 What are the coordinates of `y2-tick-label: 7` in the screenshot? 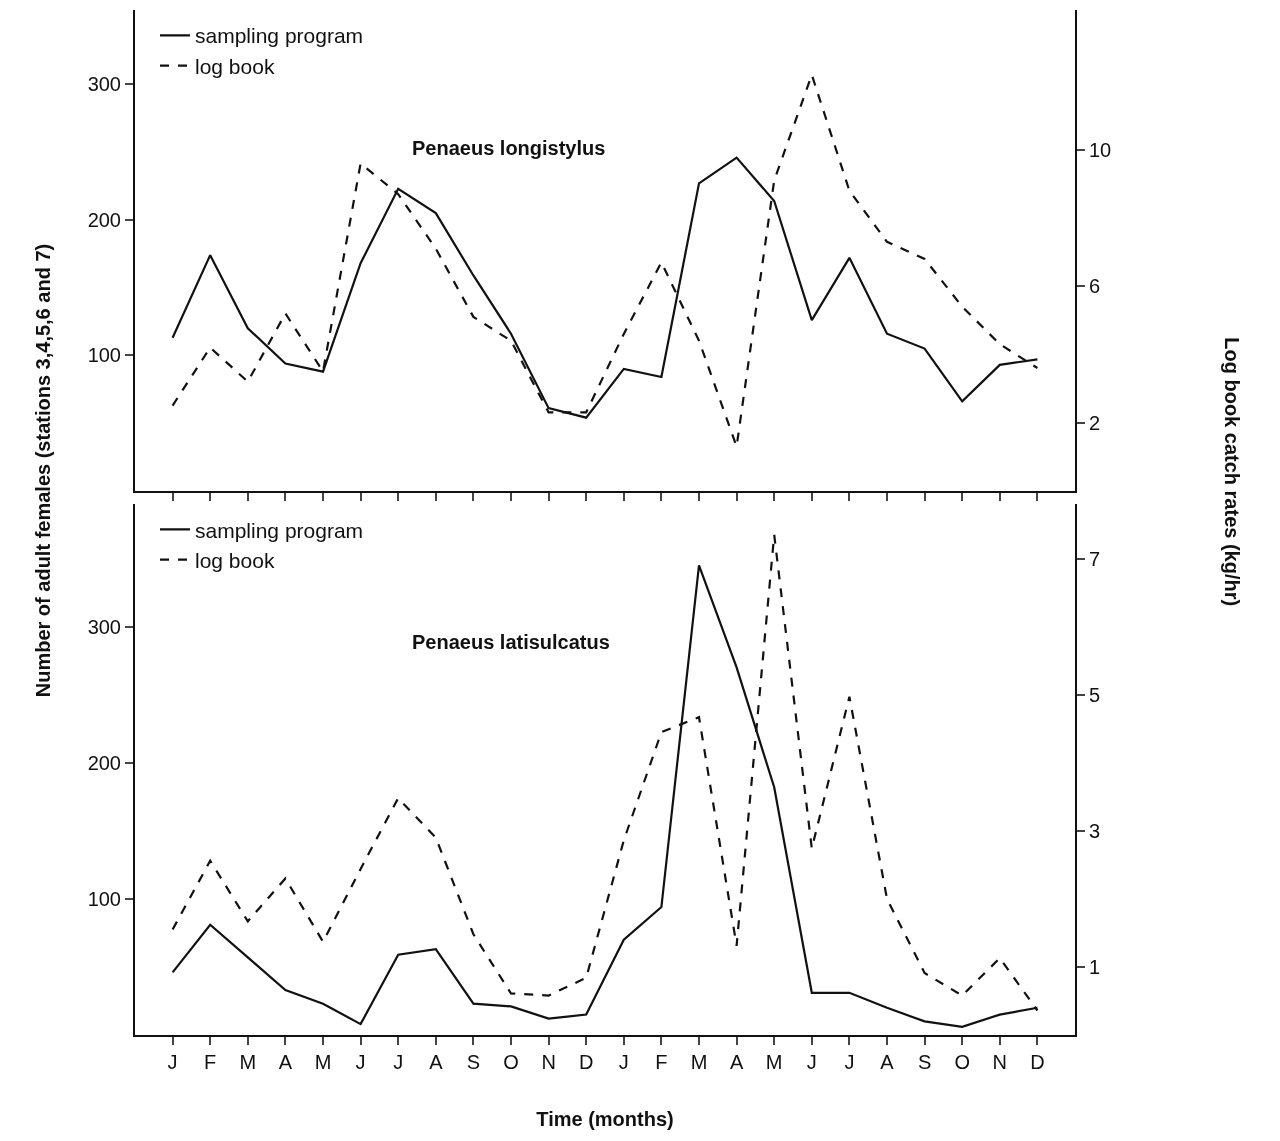 It's located at (1095, 558).